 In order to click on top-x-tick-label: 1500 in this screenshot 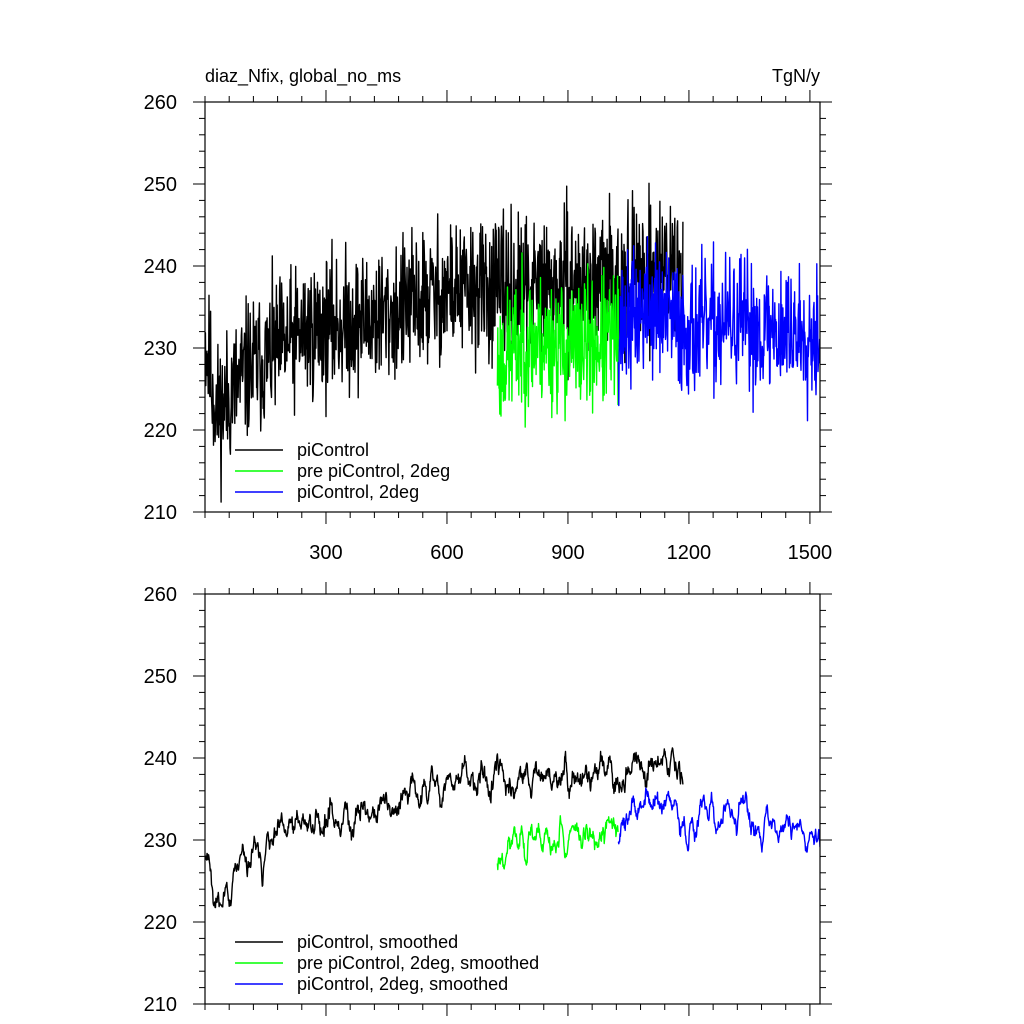, I will do `click(810, 553)`.